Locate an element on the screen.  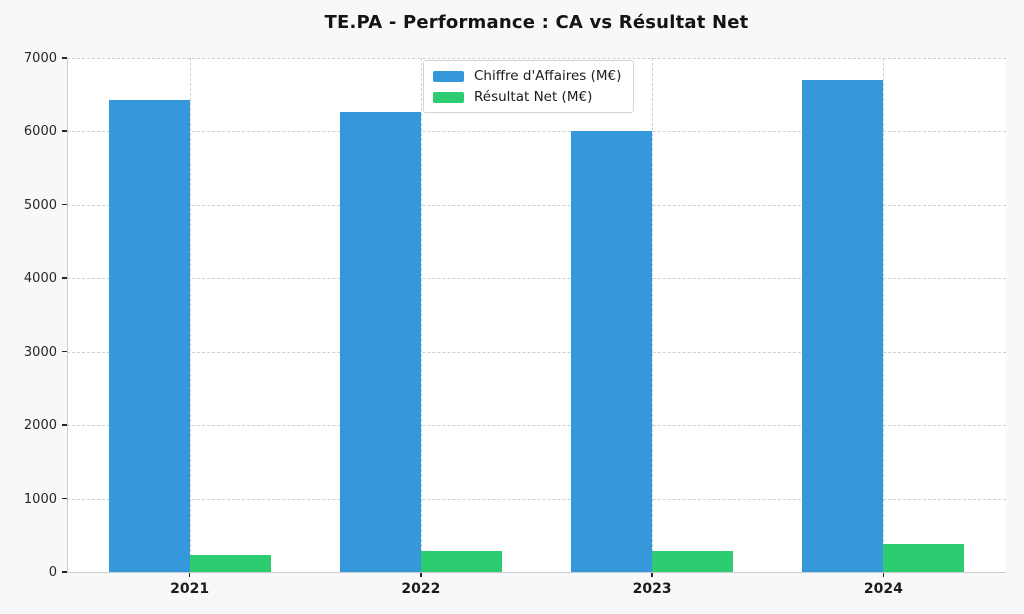
legend-item-chiffre-affaires: Chiffre d'Affaires (M€) is located at coordinates (527, 76).